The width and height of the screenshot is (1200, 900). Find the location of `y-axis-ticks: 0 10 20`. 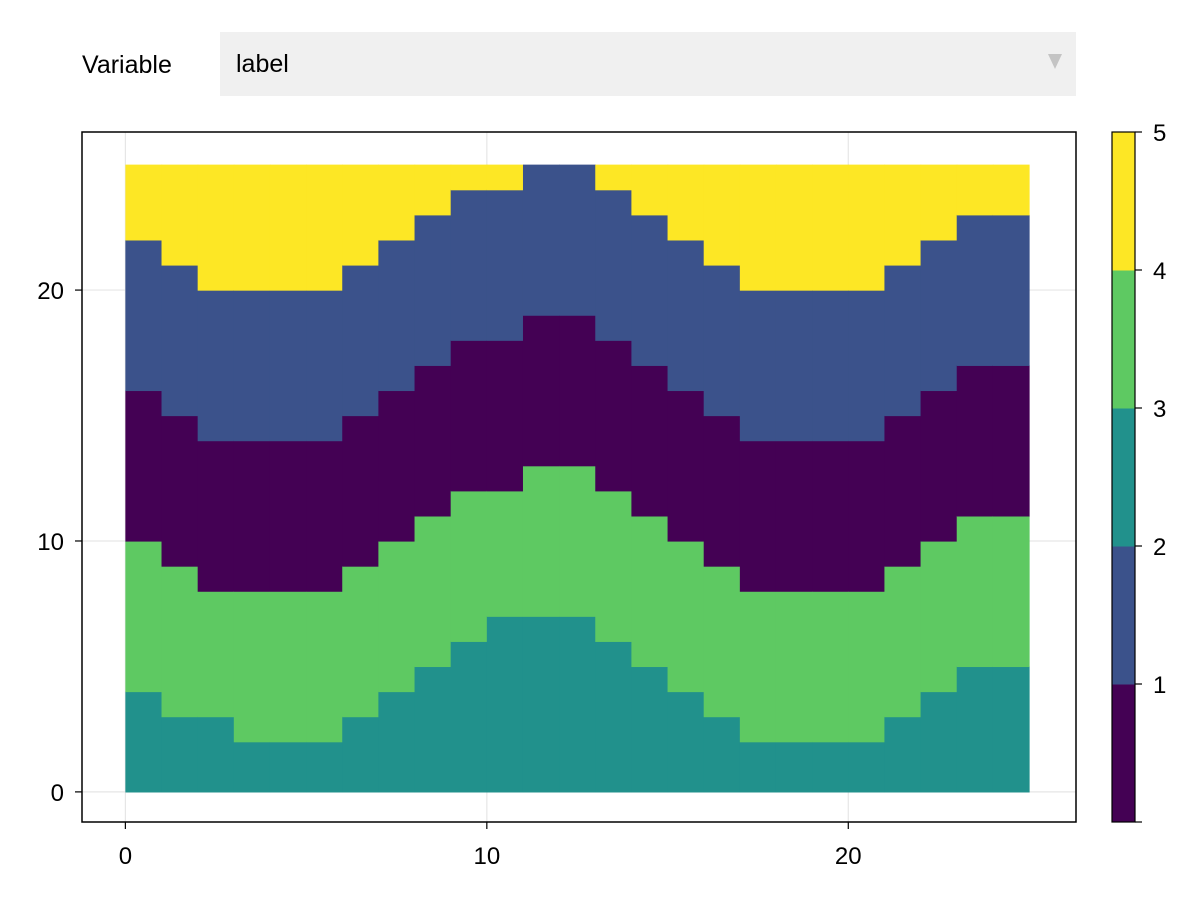

y-axis-ticks: 0 10 20 is located at coordinates (59, 542).